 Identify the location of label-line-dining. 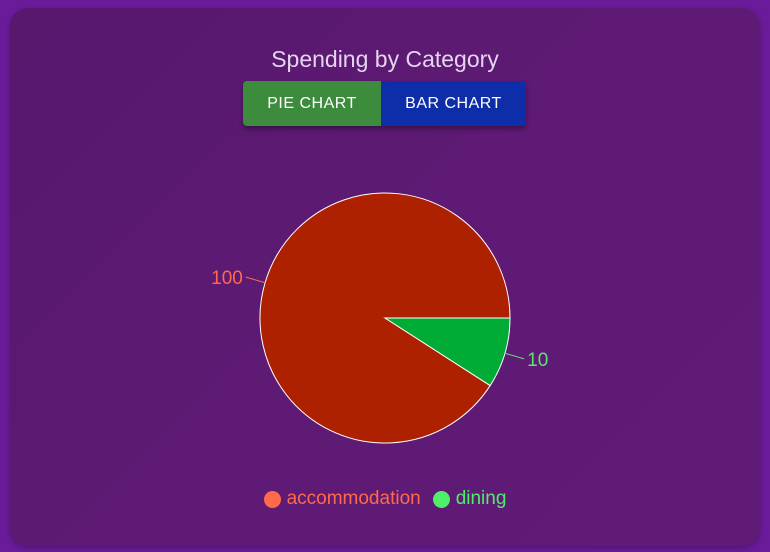
(514, 356).